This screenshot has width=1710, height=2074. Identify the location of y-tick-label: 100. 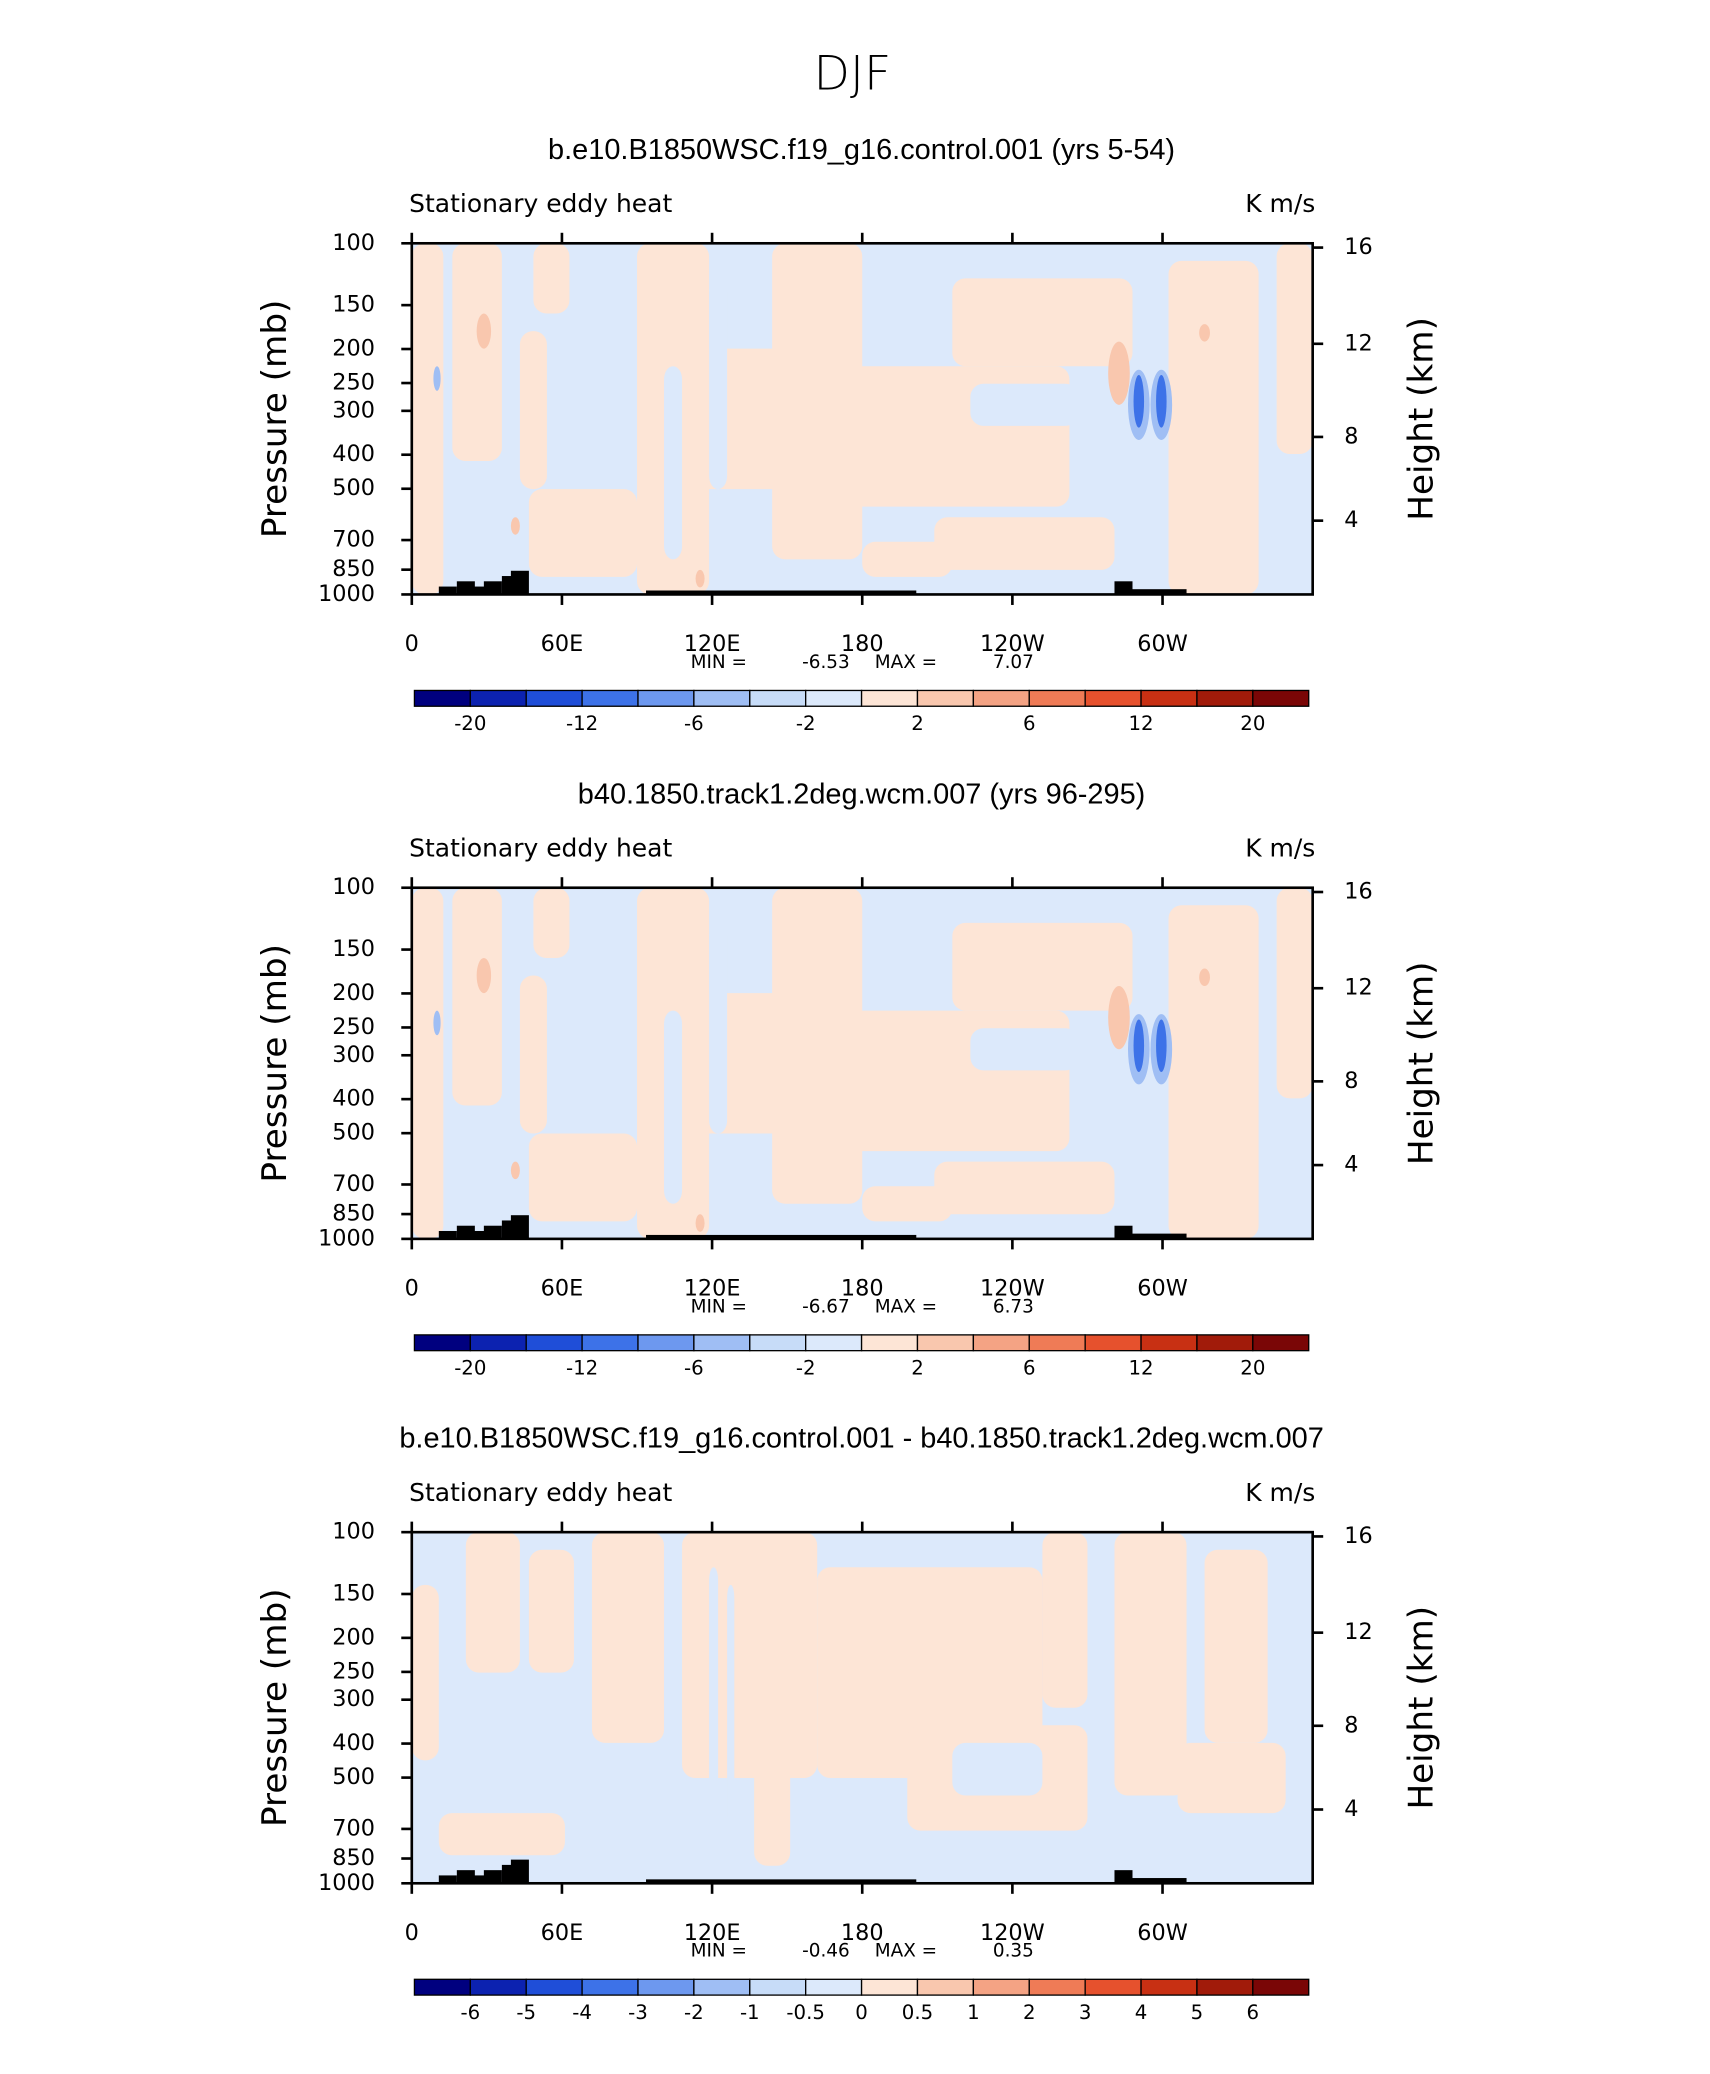
(353, 1532).